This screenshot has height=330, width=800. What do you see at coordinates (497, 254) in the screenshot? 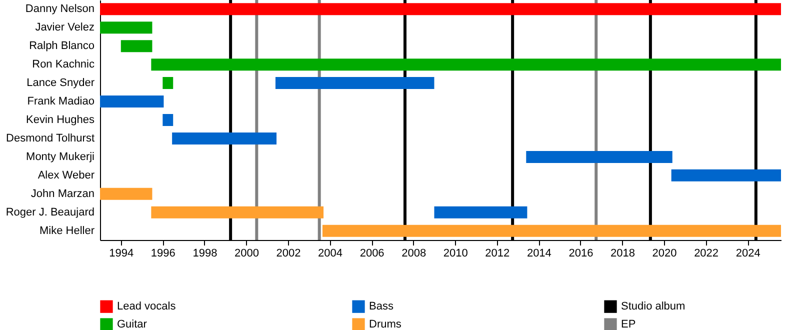
I see `x-tick-label: 2012` at bounding box center [497, 254].